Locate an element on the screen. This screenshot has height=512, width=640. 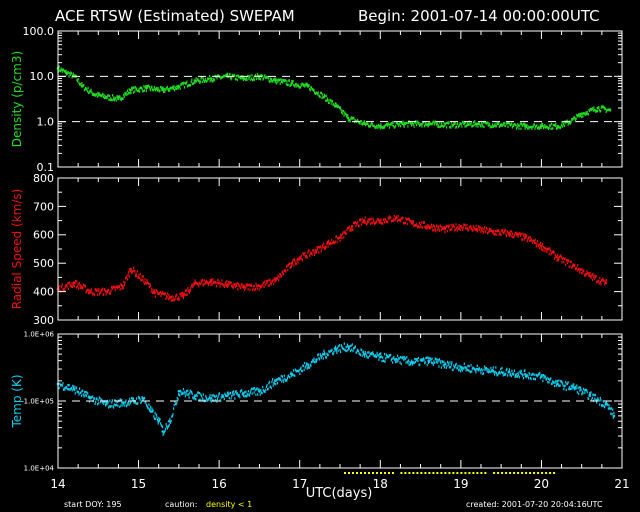
x-tick-label: 18 is located at coordinates (380, 484).